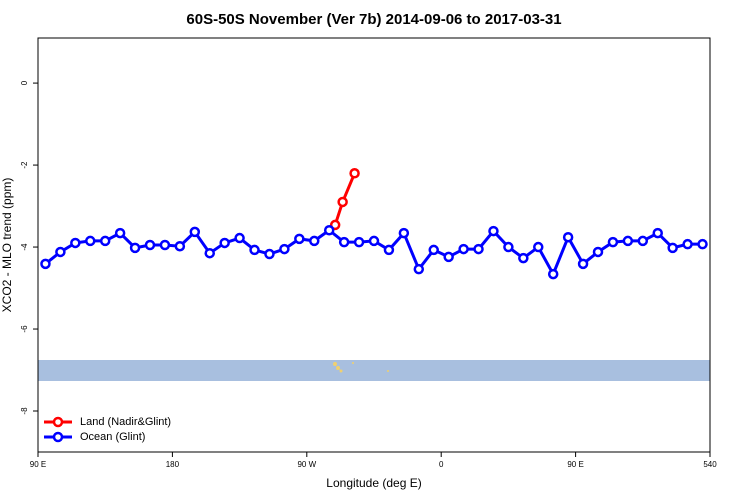 This screenshot has height=500, width=750. I want to click on legend-label: Ocean (Glint), so click(112, 437).